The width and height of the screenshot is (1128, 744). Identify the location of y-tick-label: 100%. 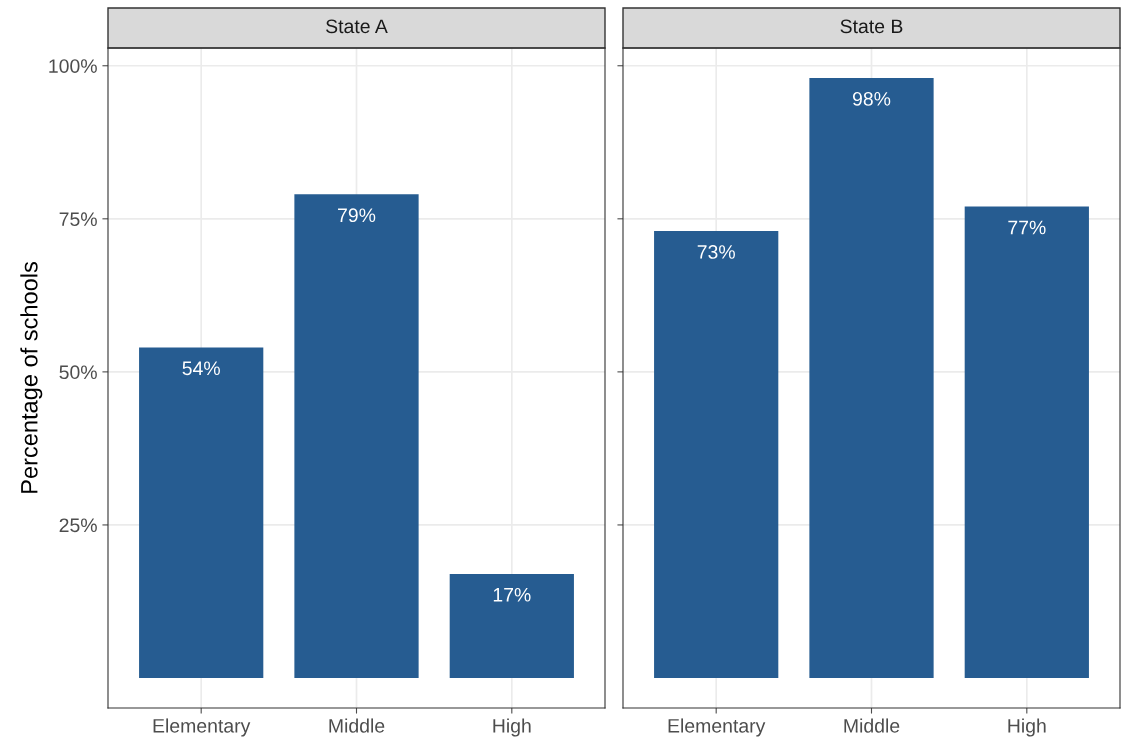
(73, 66).